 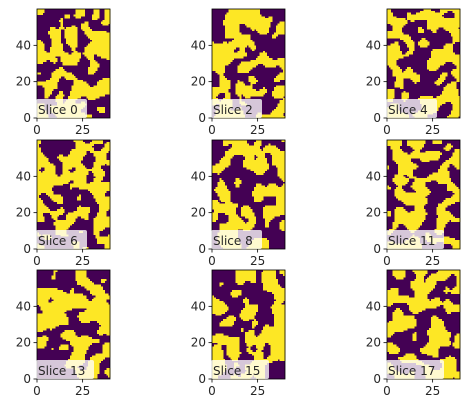 What do you see at coordinates (63, 203) in the screenshot?
I see `subplot-3: 0 20 40 0 25 Slice 6` at bounding box center [63, 203].